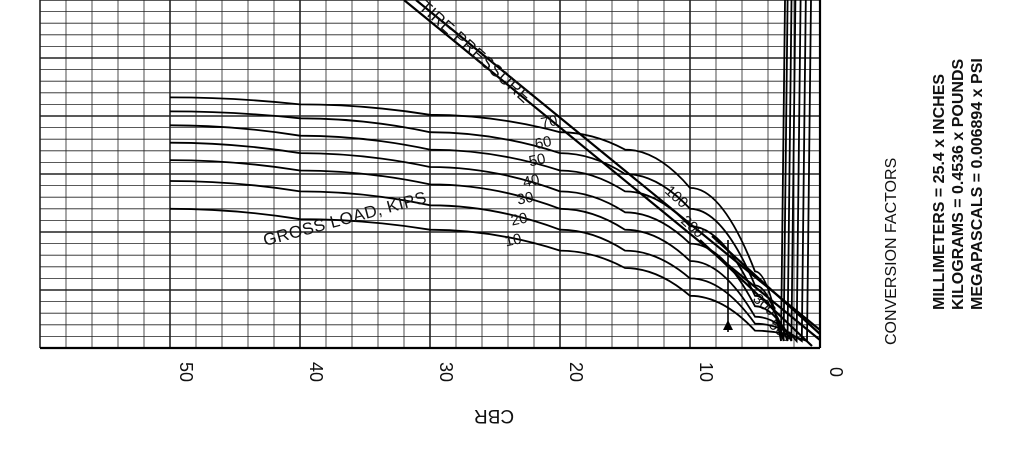 This screenshot has width=1024, height=451. What do you see at coordinates (474, 53) in the screenshot?
I see `tire-pressure-label: TIRE PRESSURE` at bounding box center [474, 53].